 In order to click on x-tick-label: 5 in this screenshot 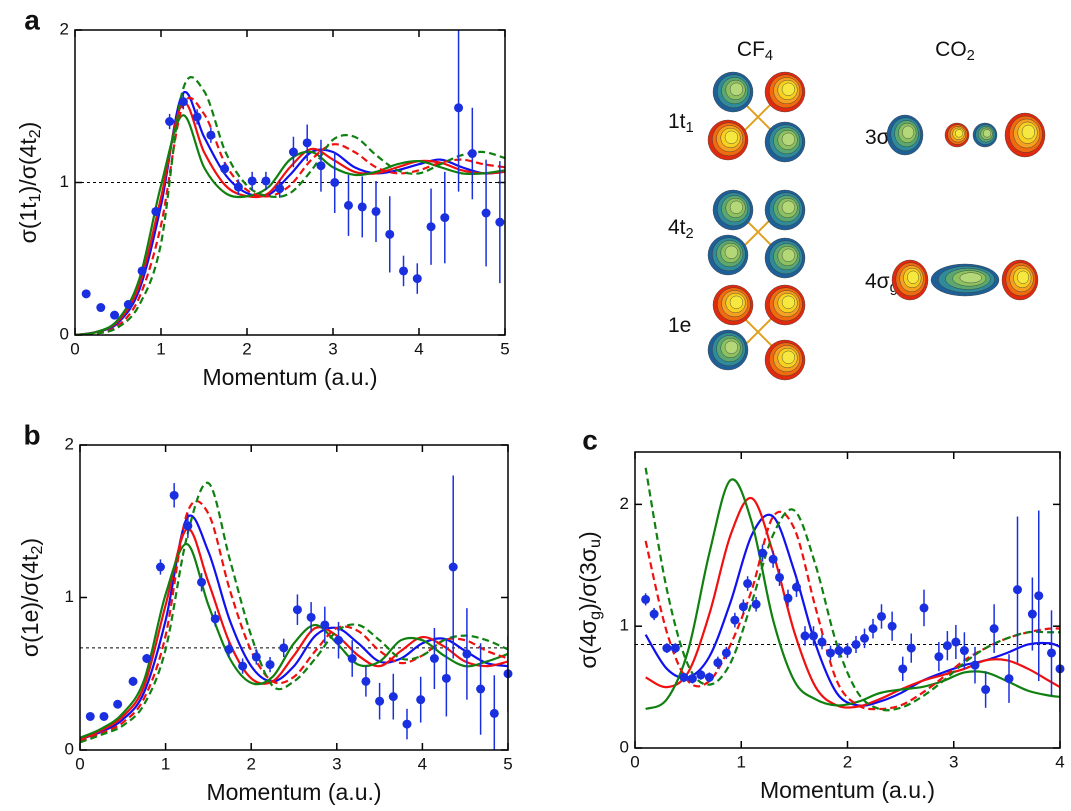, I will do `click(504, 348)`.